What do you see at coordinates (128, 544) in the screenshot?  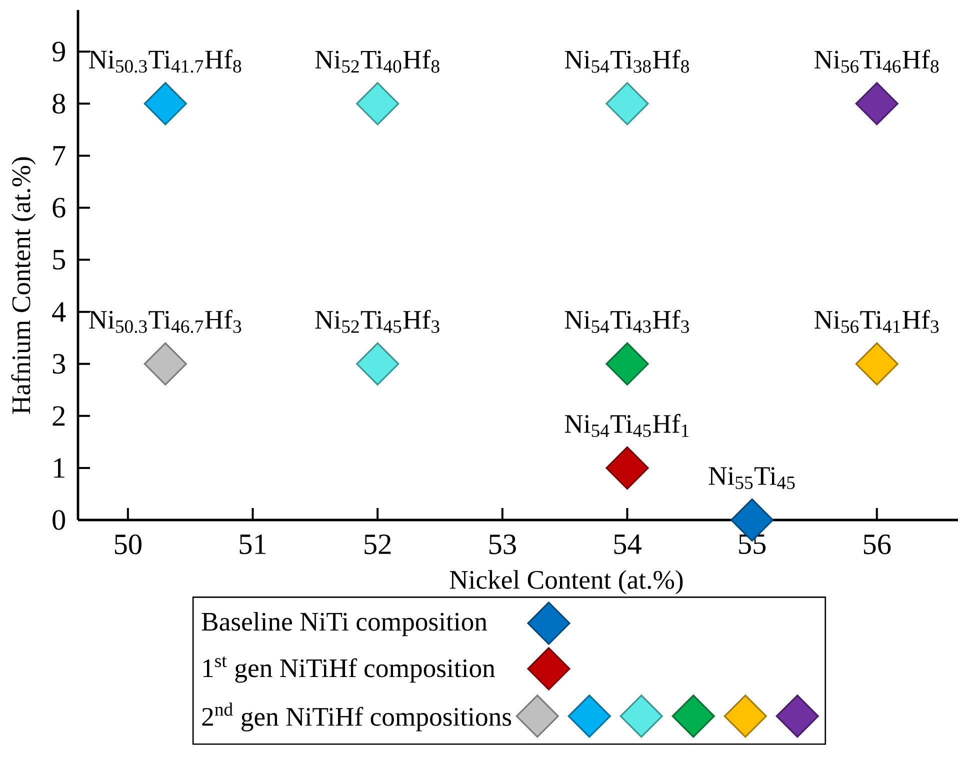 I see `x-tick-label: 50` at bounding box center [128, 544].